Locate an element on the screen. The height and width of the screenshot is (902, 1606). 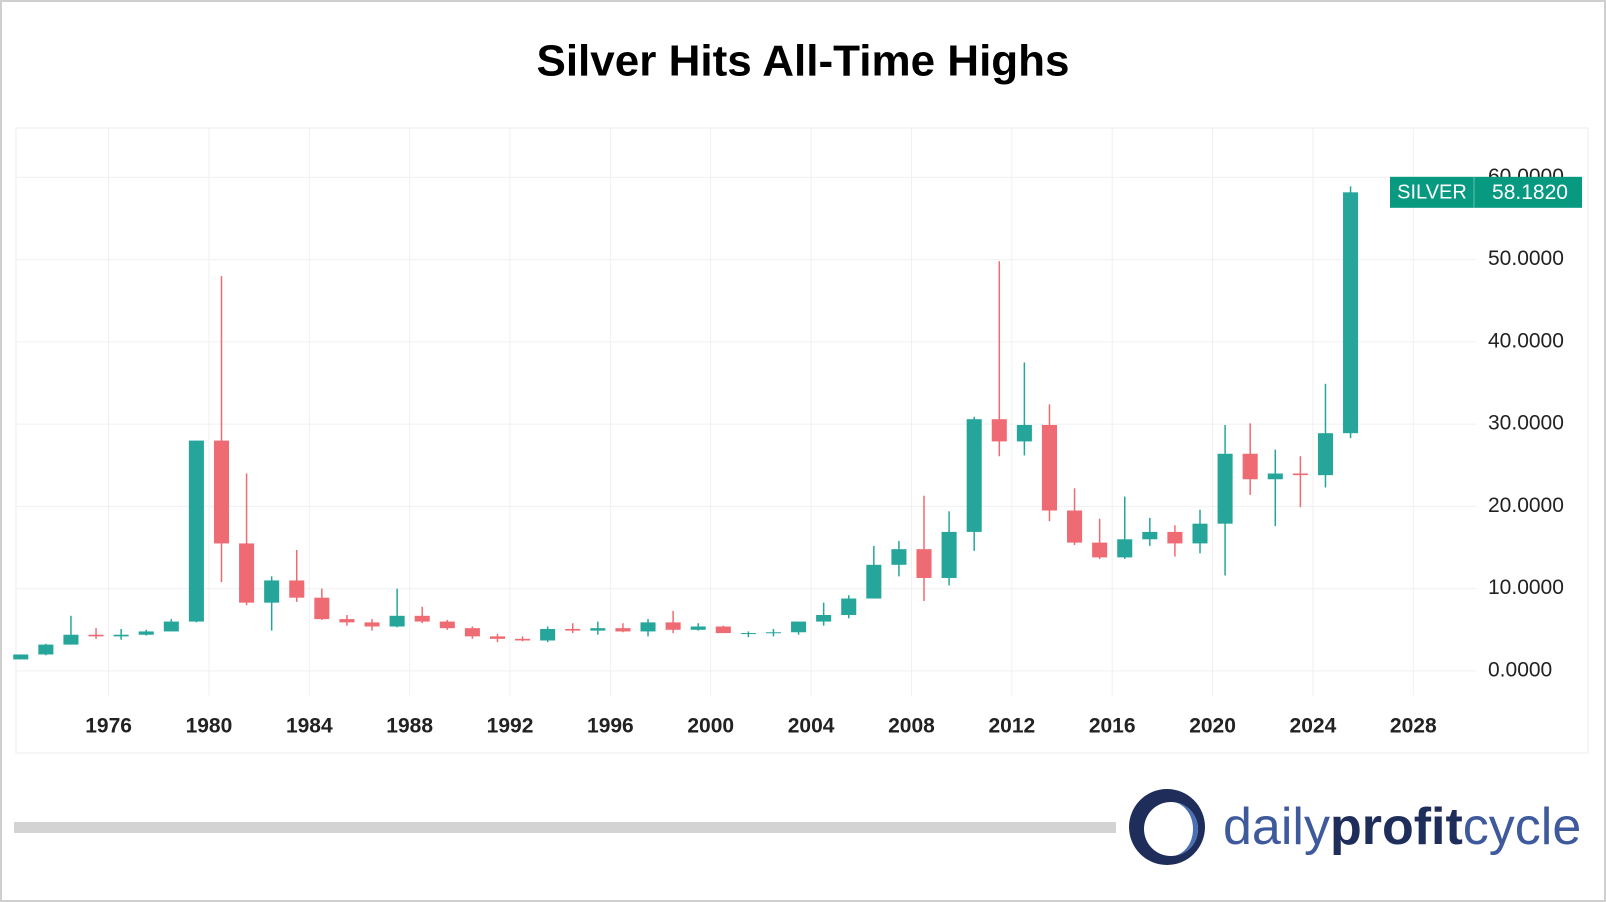
y-tick-label: 10.0000 is located at coordinates (1526, 587).